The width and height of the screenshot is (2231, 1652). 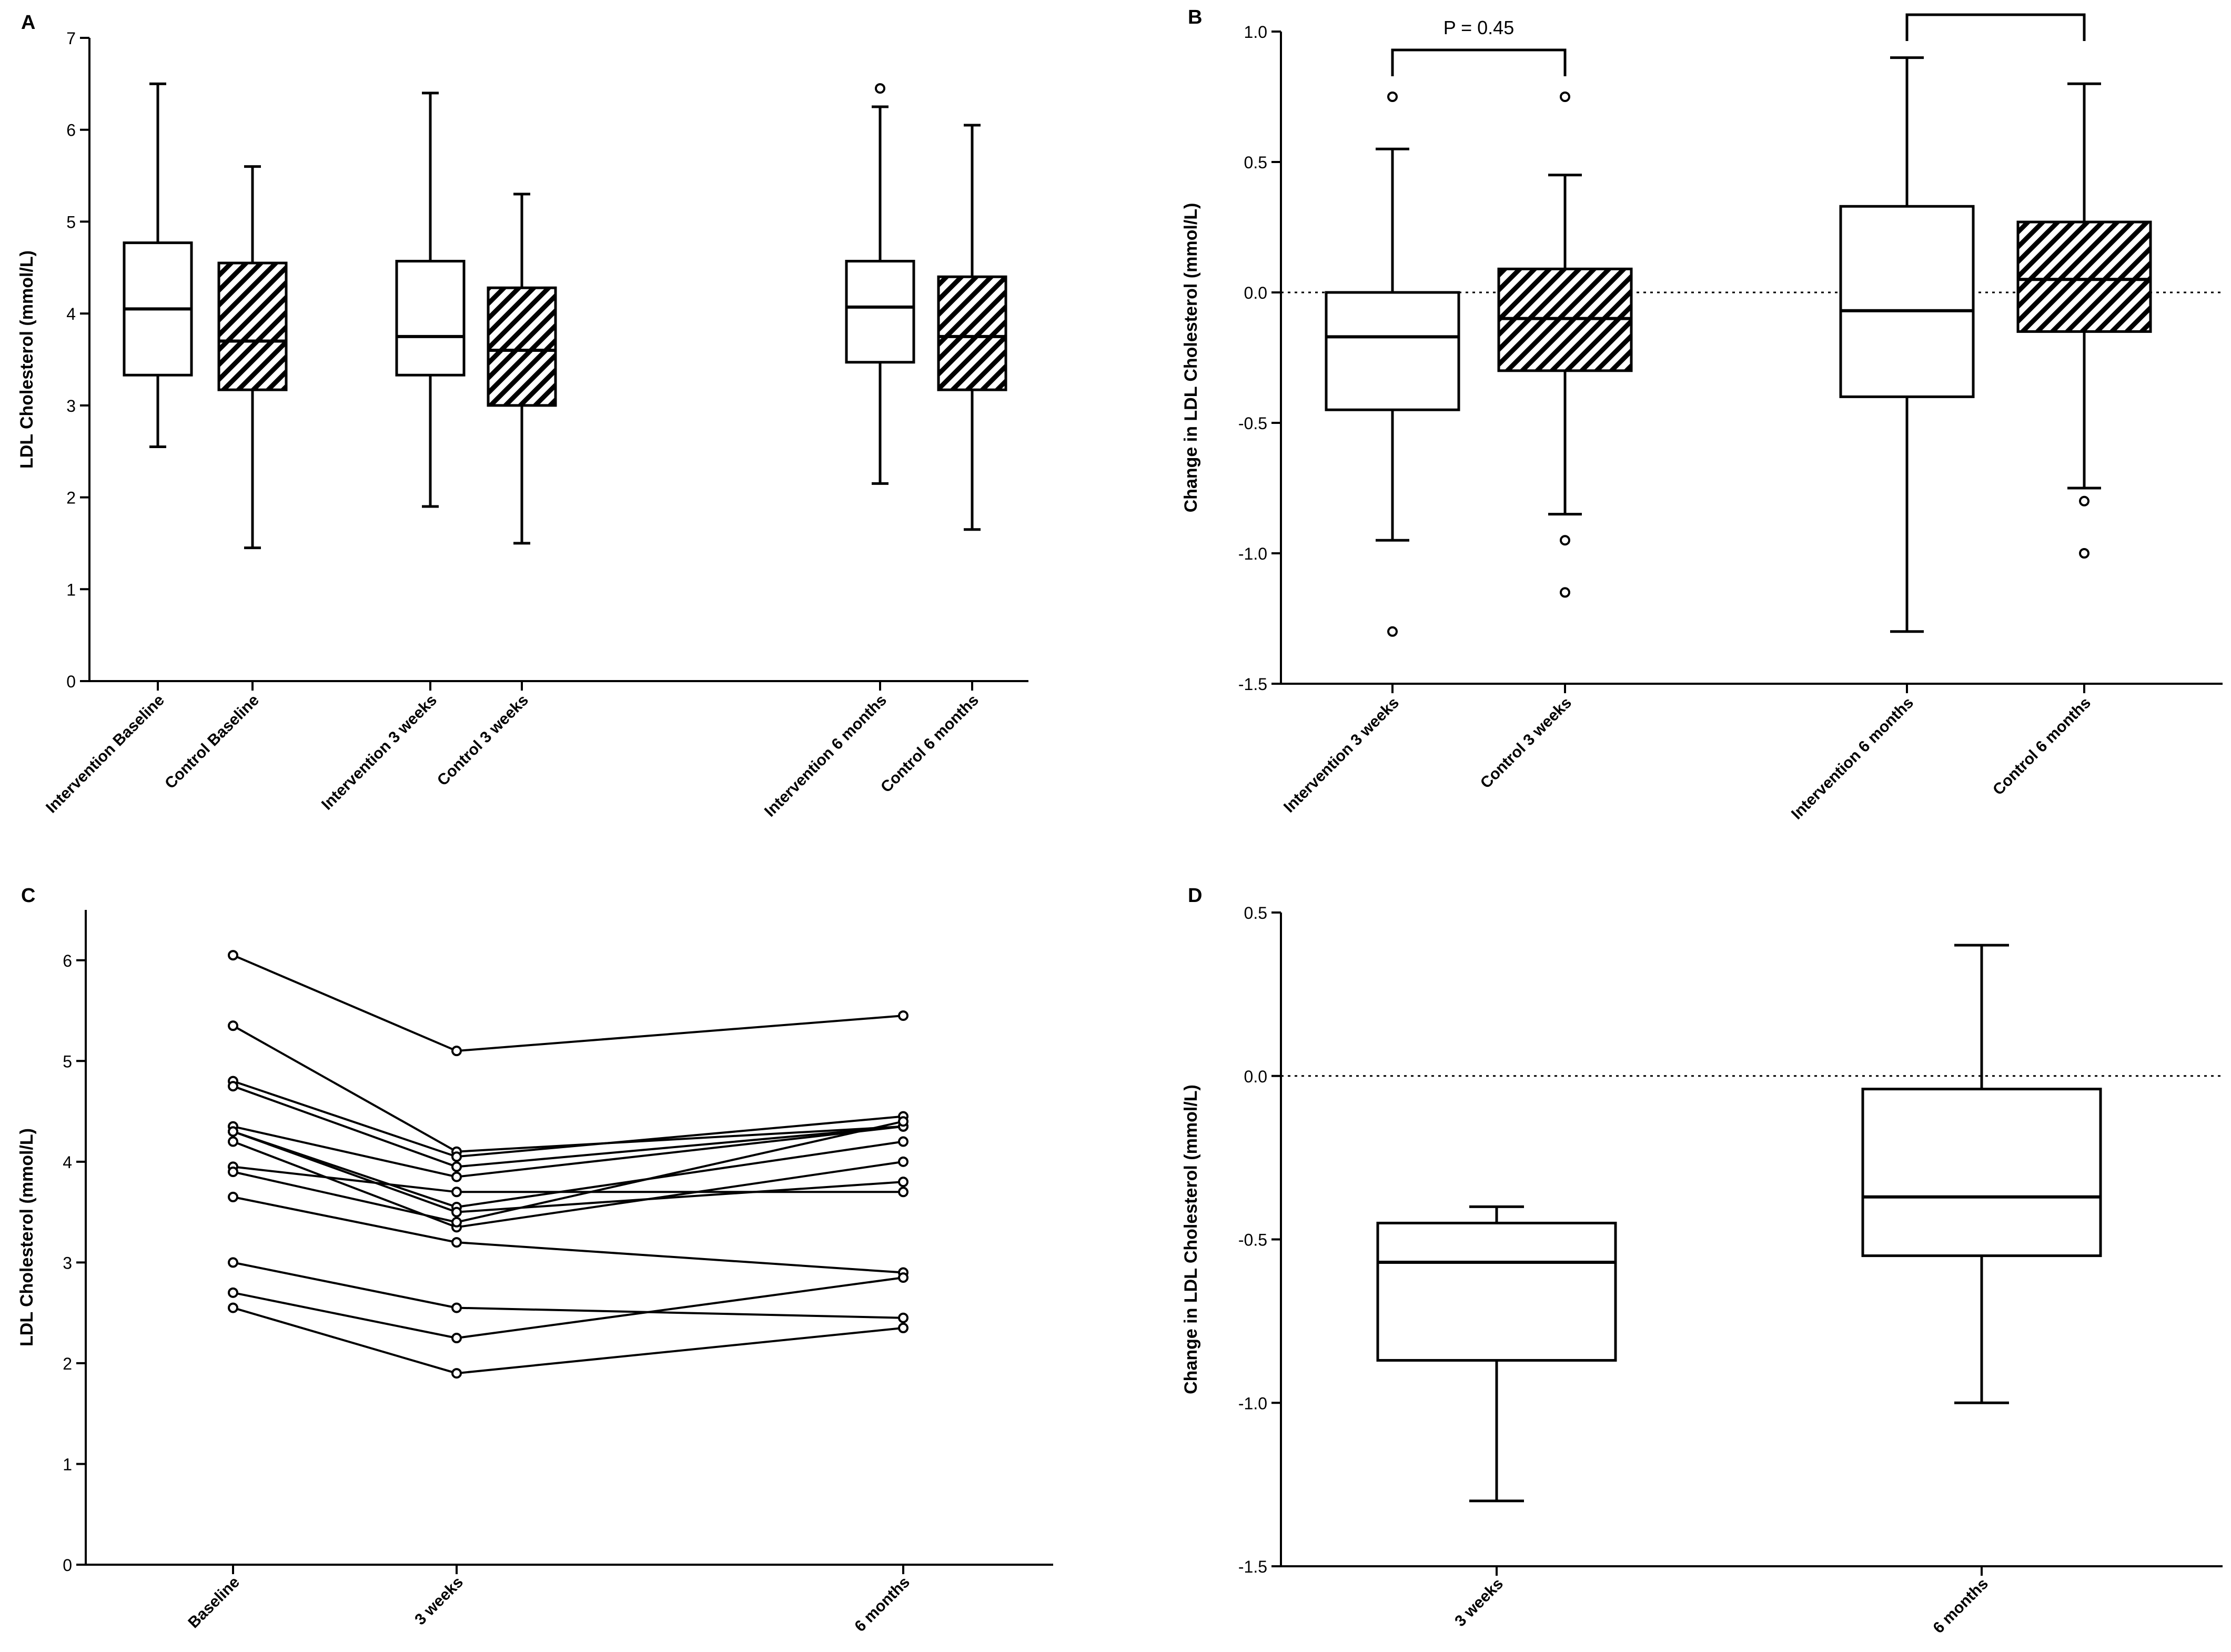 I want to click on y-tick-label: 7, so click(x=71, y=39).